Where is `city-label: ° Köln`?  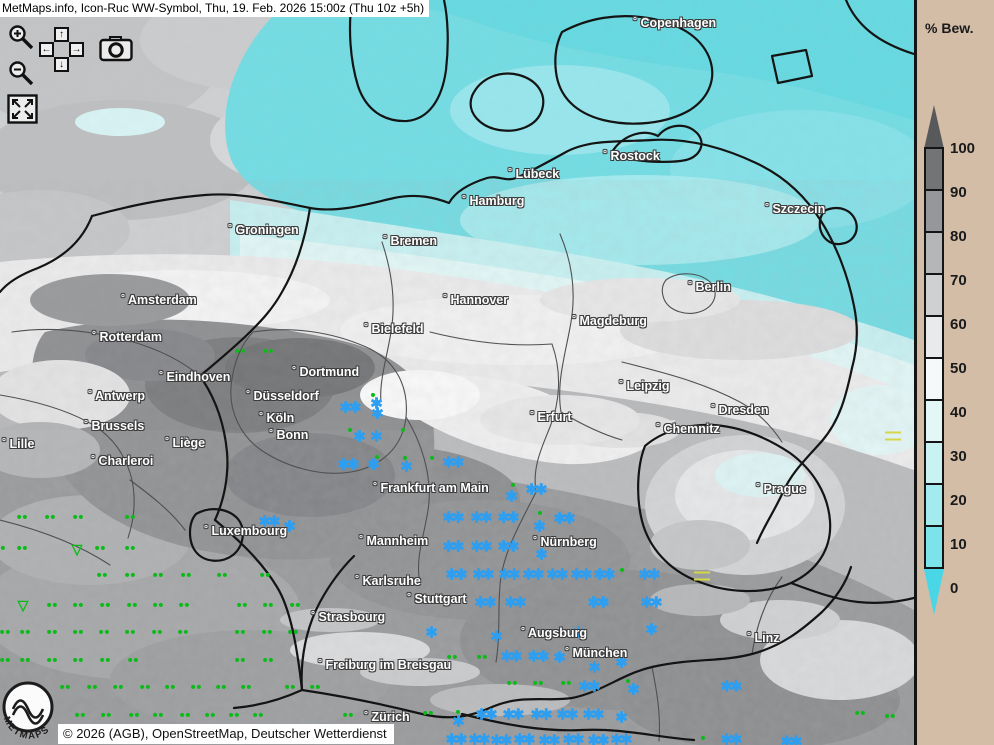
city-label: ° Köln is located at coordinates (277, 418).